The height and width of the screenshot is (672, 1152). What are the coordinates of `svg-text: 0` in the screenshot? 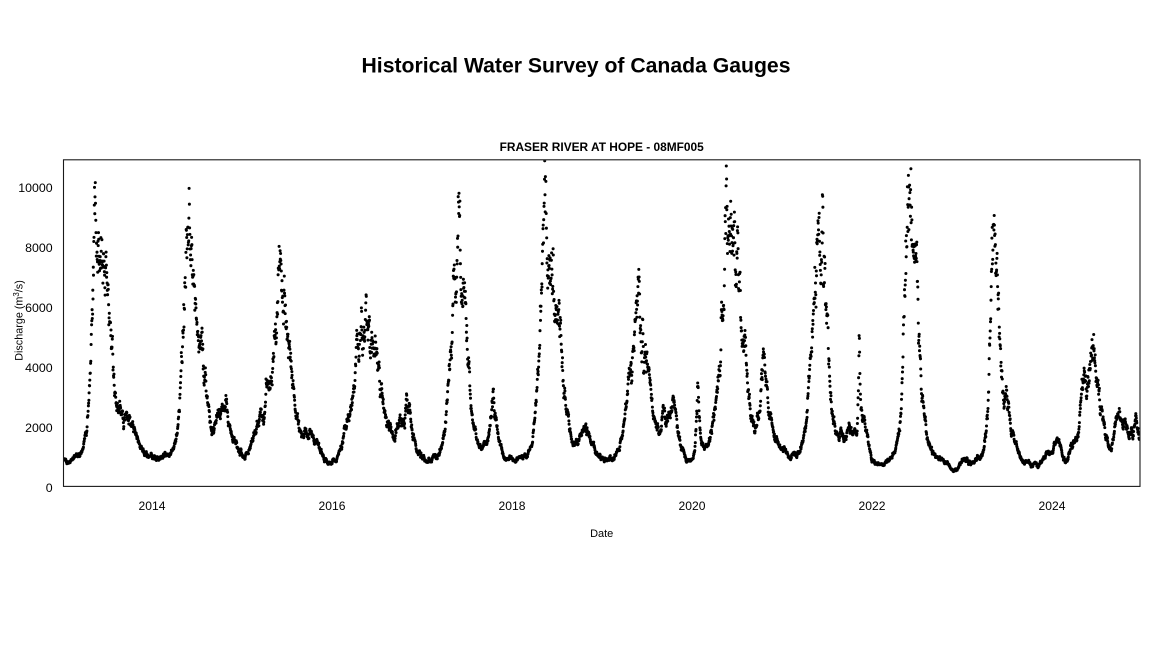 It's located at (49, 488).